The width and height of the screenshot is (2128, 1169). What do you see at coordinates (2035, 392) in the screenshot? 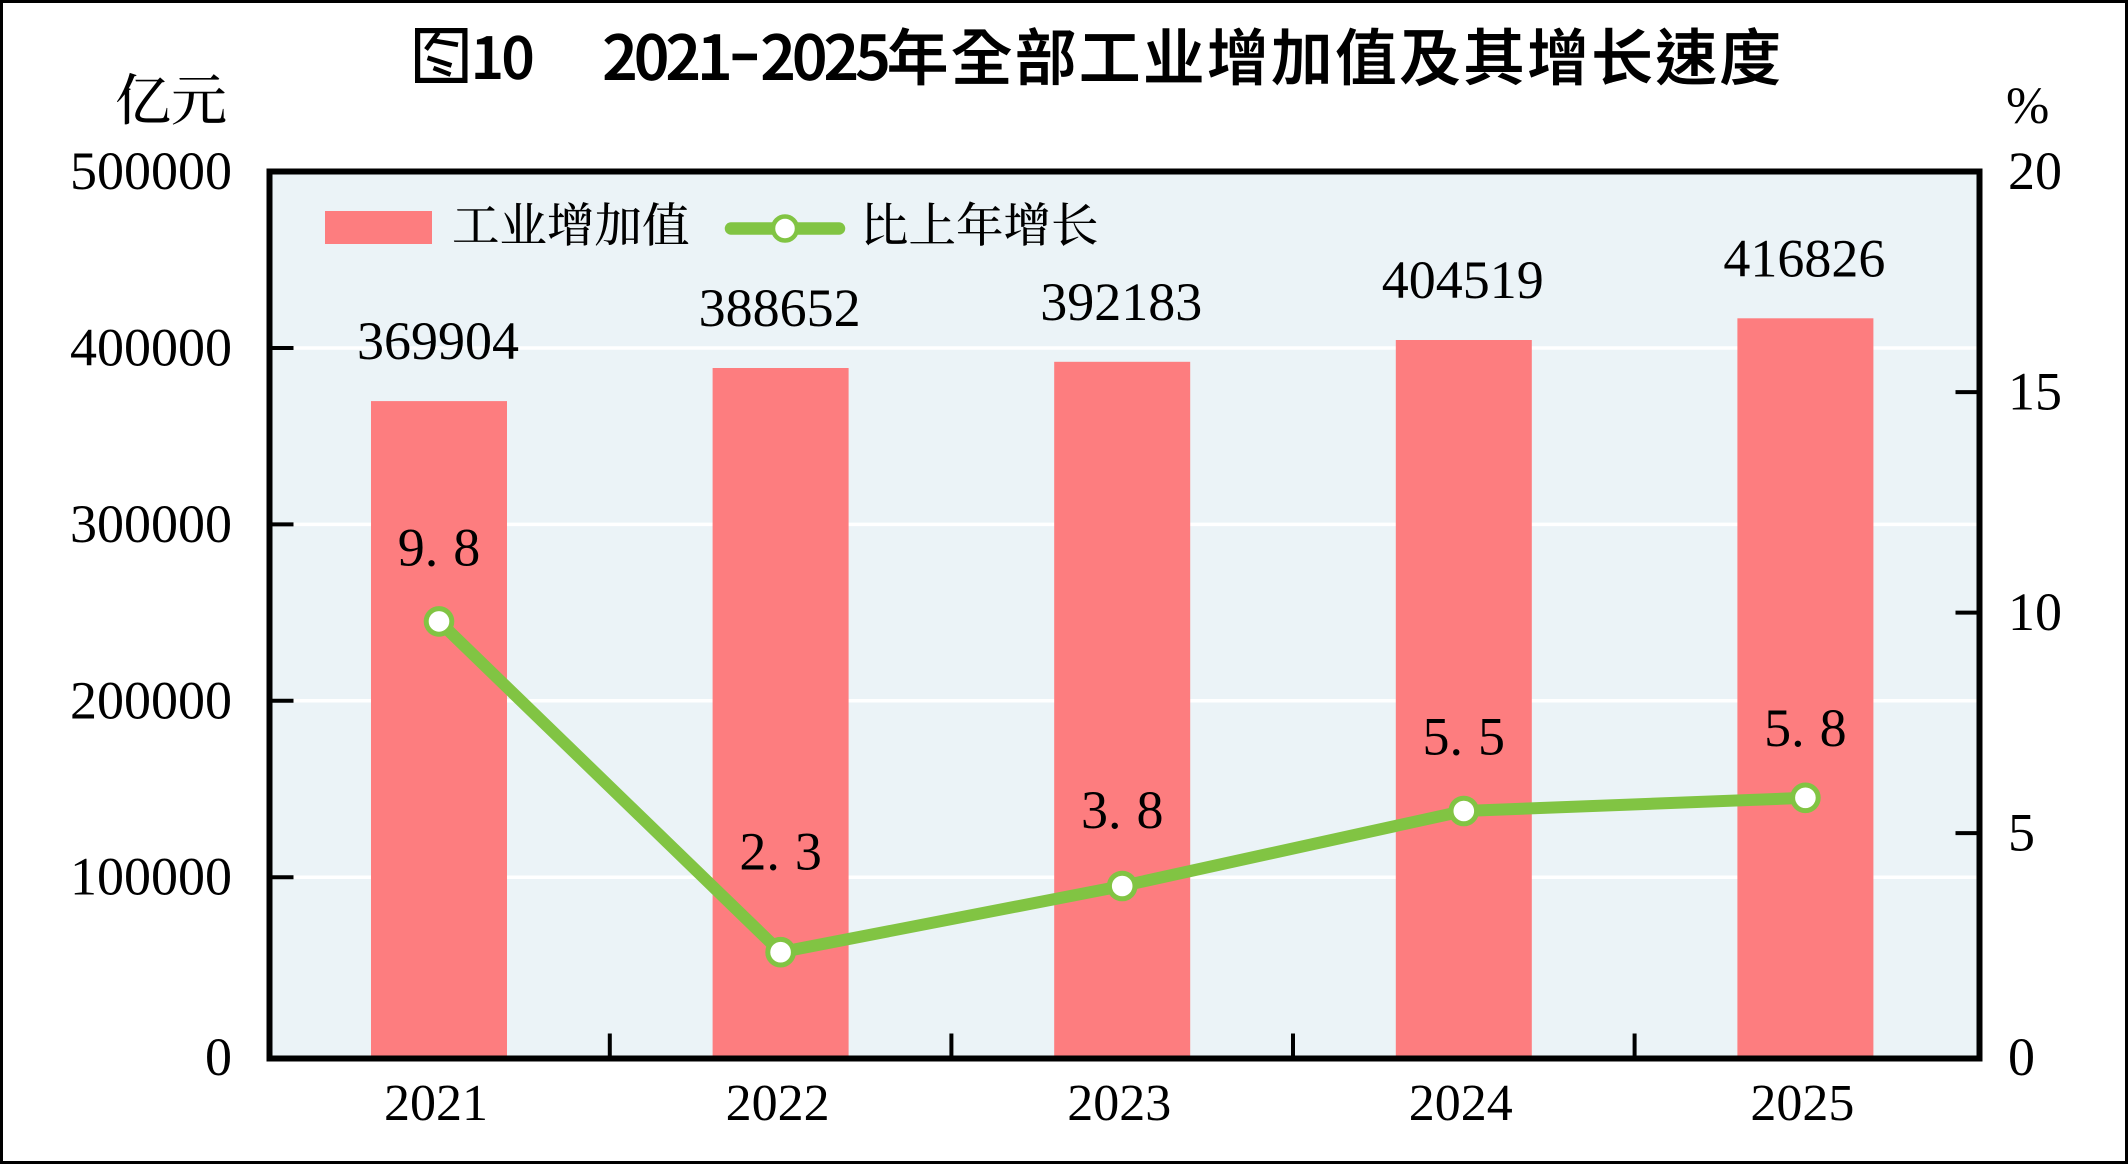
I see `svg-text: 15` at bounding box center [2035, 392].